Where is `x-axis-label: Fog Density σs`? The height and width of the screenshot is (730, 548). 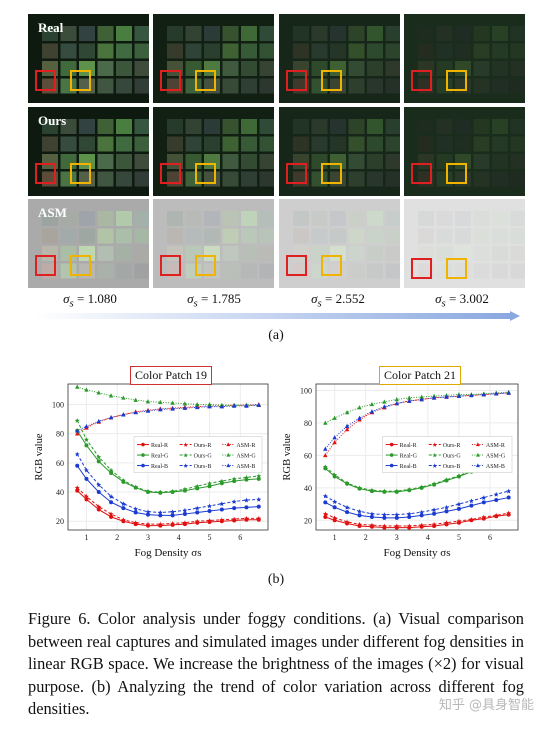
x-axis-label: Fog Density σs is located at coordinates (416, 553).